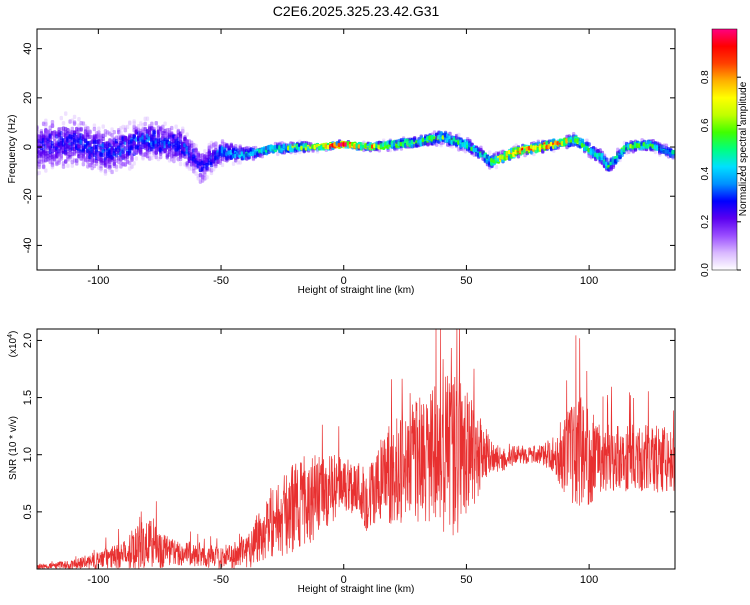 This screenshot has width=750, height=605. I want to click on snr-scale-prefix: (x10, so click(13, 347).